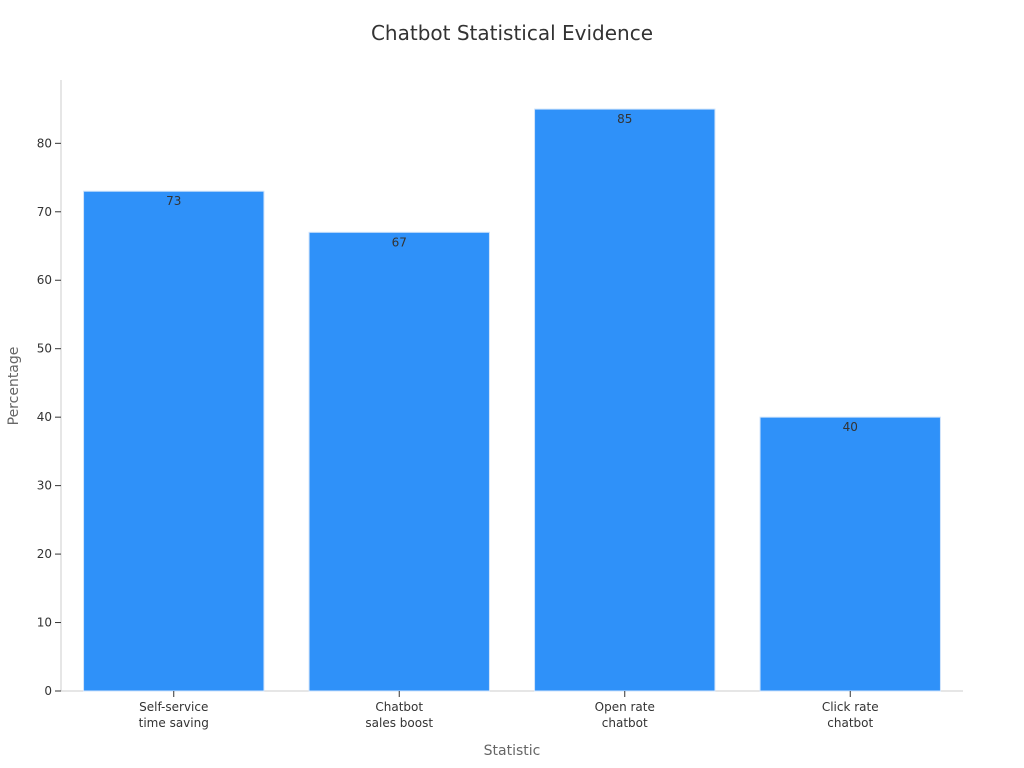 Image resolution: width=1024 pixels, height=768 pixels. I want to click on y-tick-label: 30, so click(44, 486).